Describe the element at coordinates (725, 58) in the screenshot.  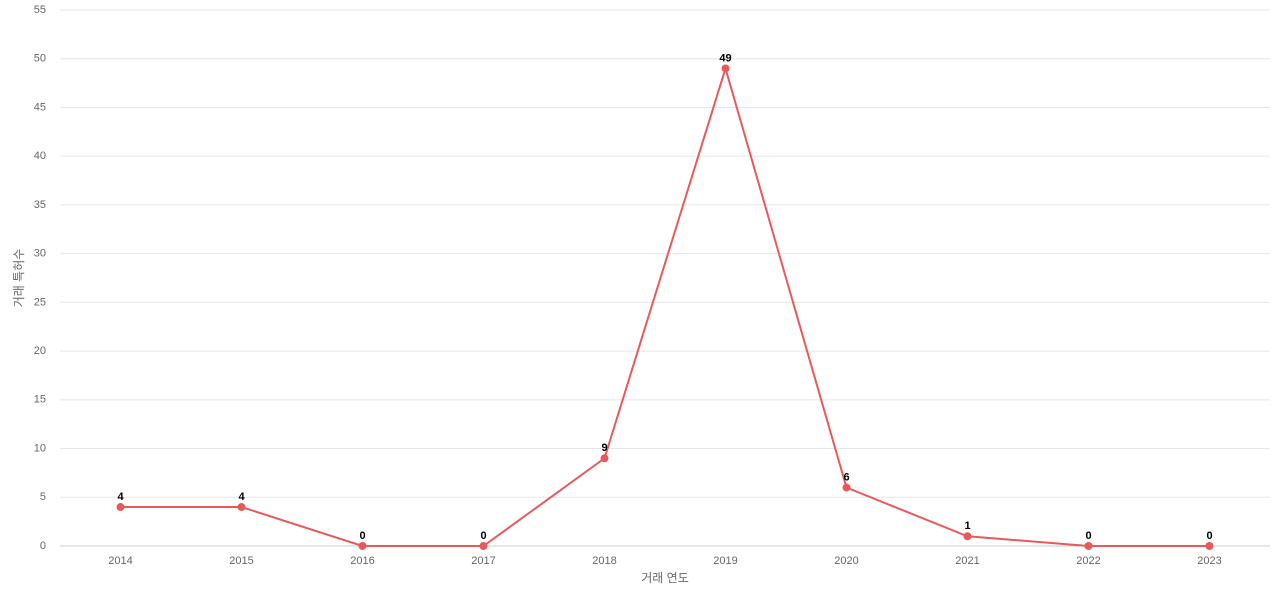
I see `value-label: 49` at that location.